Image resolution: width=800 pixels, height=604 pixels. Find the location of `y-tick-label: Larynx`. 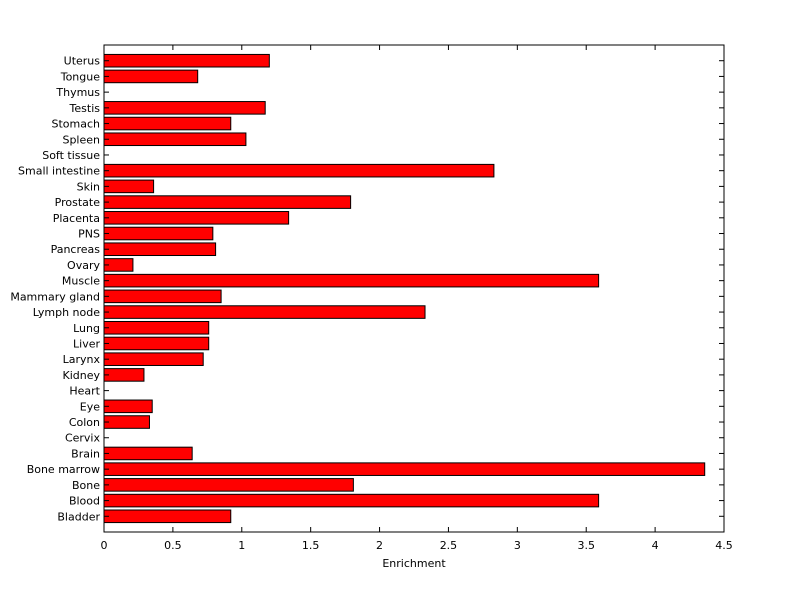

y-tick-label: Larynx is located at coordinates (82, 359).